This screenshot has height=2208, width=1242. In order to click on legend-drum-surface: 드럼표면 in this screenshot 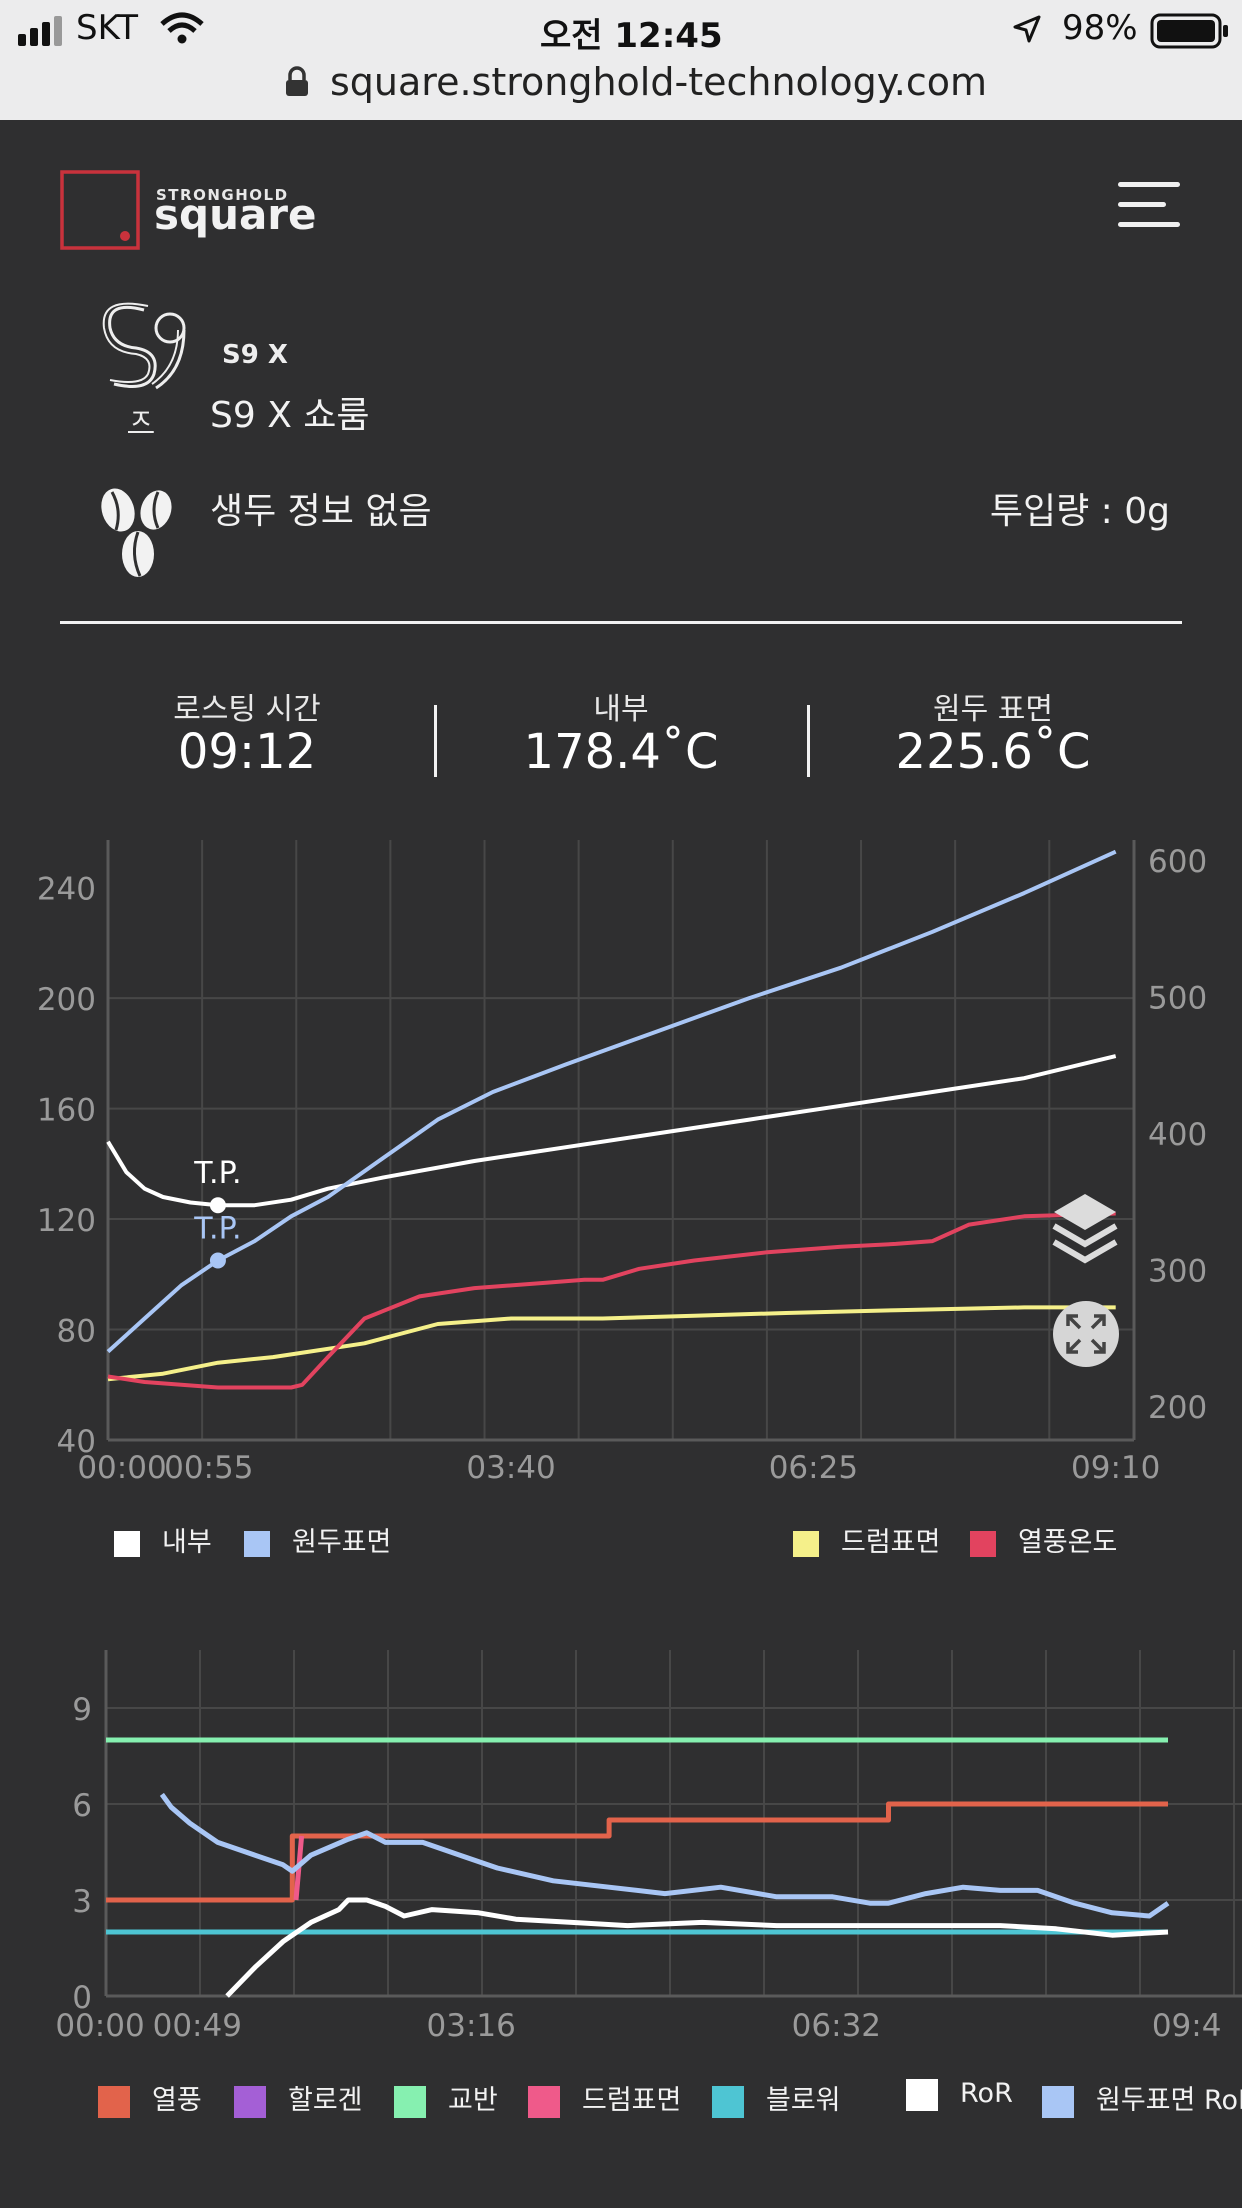, I will do `click(866, 1539)`.